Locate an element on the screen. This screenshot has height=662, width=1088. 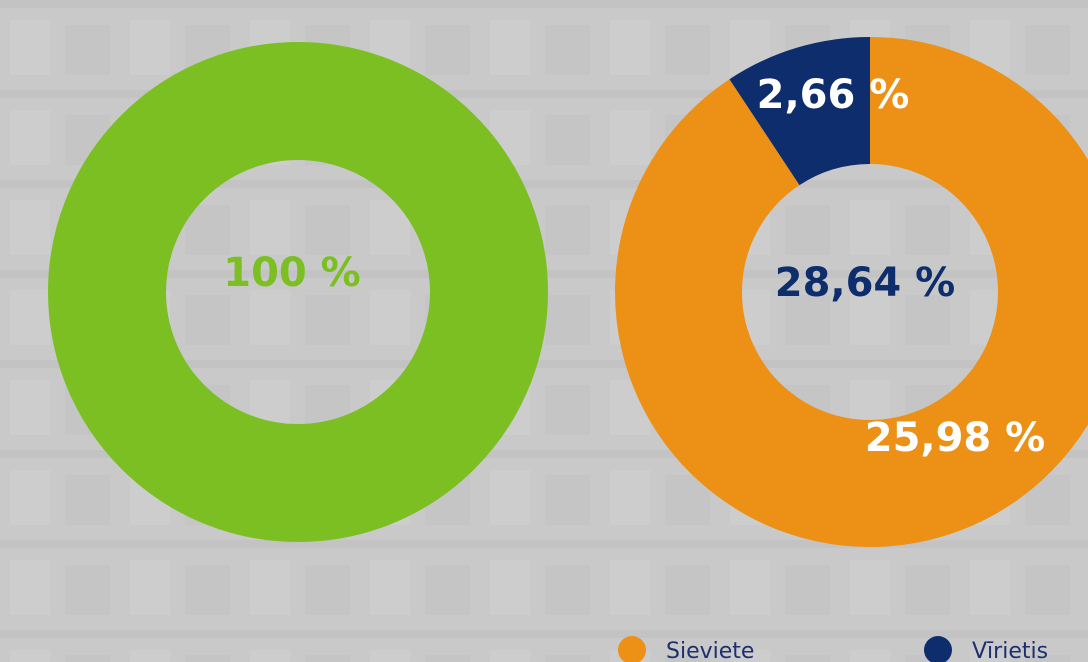
center-label: 100 % is located at coordinates (292, 273).